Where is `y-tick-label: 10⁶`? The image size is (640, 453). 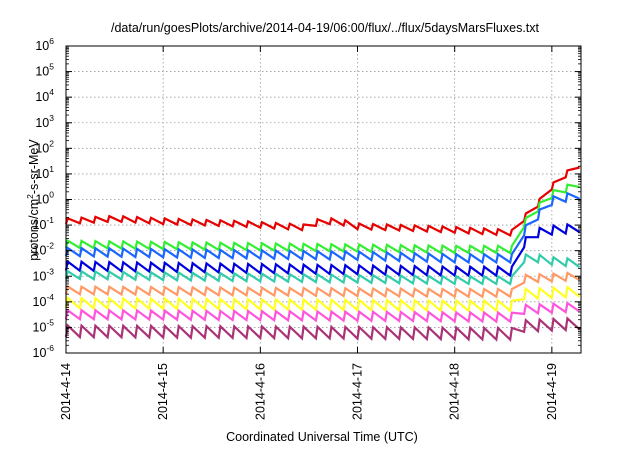 y-tick-label: 10⁶ is located at coordinates (44, 44).